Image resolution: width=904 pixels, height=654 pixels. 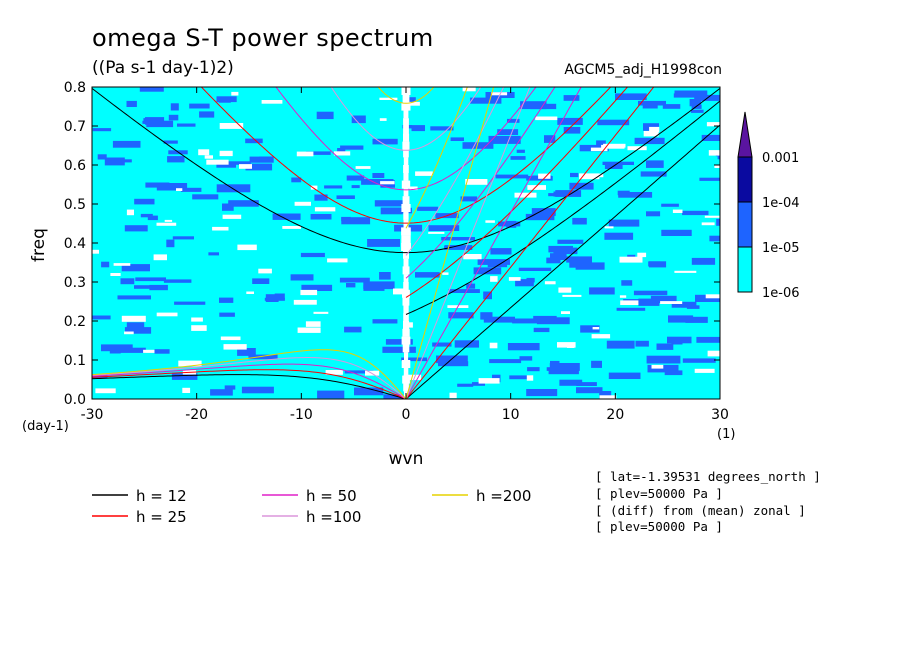 I want to click on x-axis-label: wvn, so click(x=406, y=459).